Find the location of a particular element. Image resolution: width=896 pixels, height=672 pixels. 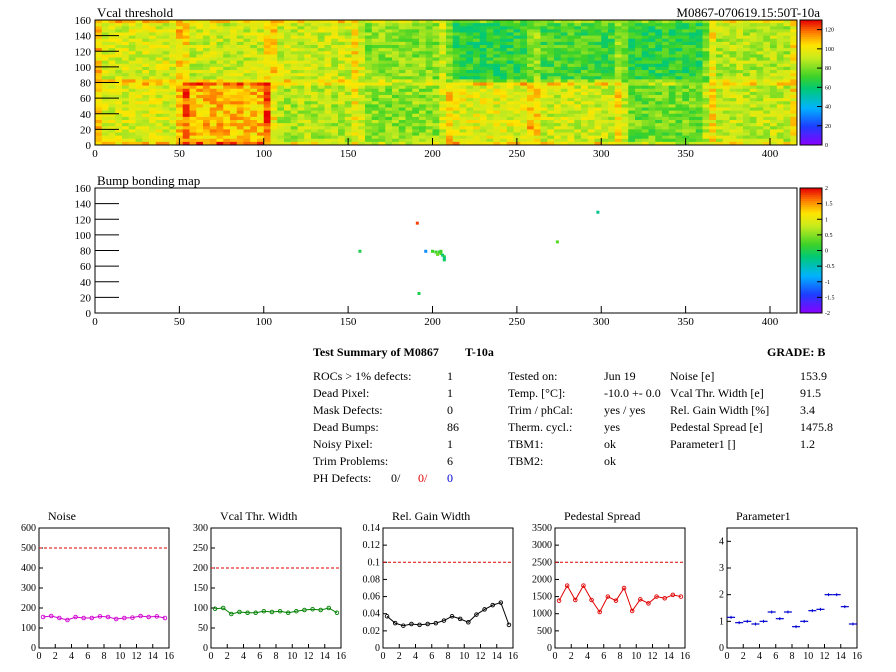

bump-palette-cell is located at coordinates (811, 254).